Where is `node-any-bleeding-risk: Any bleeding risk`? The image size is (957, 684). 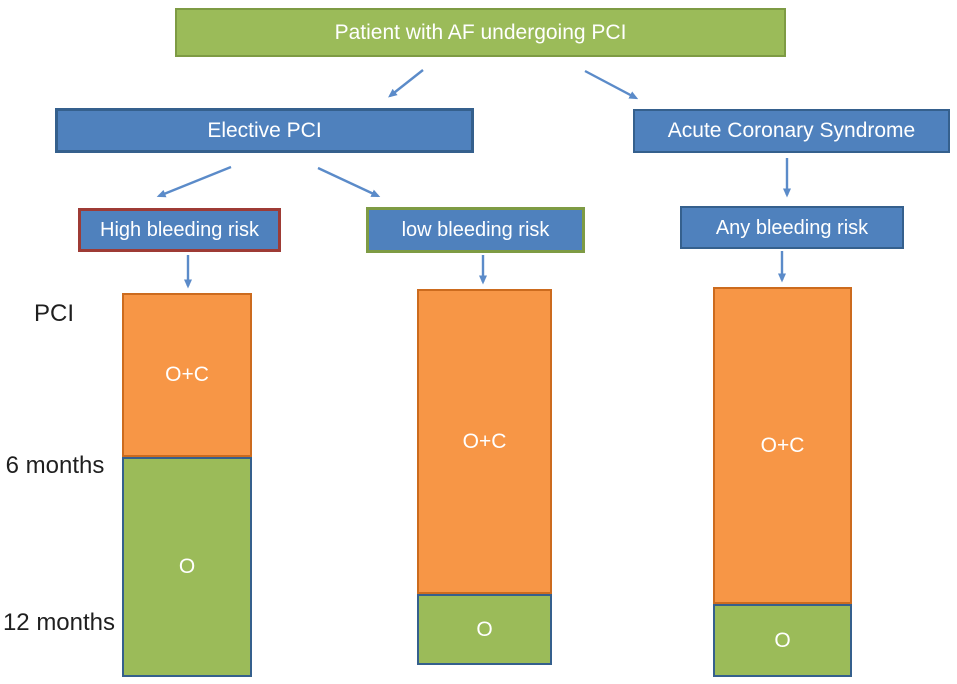
node-any-bleeding-risk: Any bleeding risk is located at coordinates (792, 227).